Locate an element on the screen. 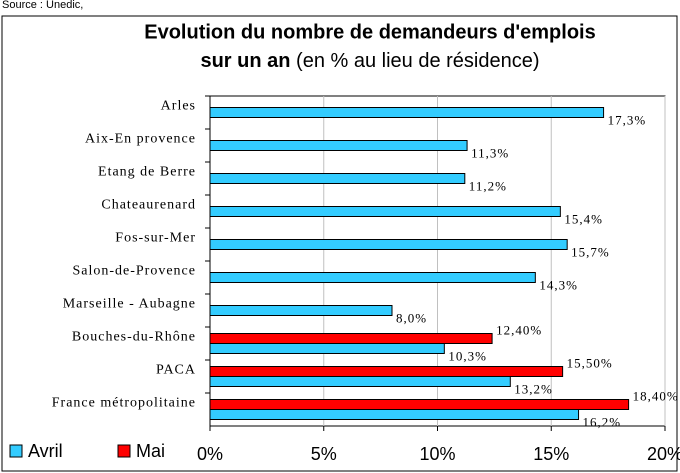  subtitle-bold: sur un an is located at coordinates (245, 61).